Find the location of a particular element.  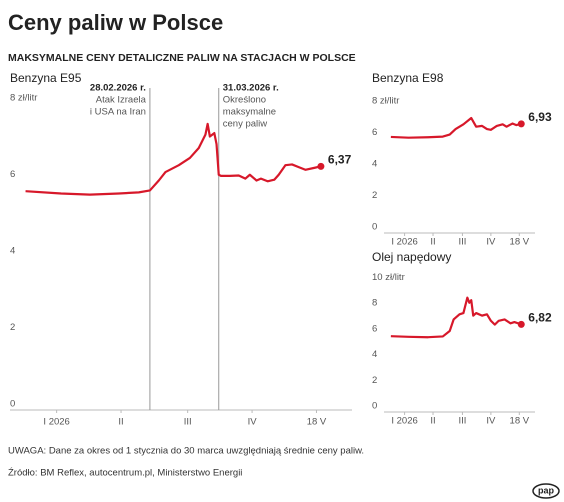

y-tick-label: 8 is located at coordinates (374, 303).